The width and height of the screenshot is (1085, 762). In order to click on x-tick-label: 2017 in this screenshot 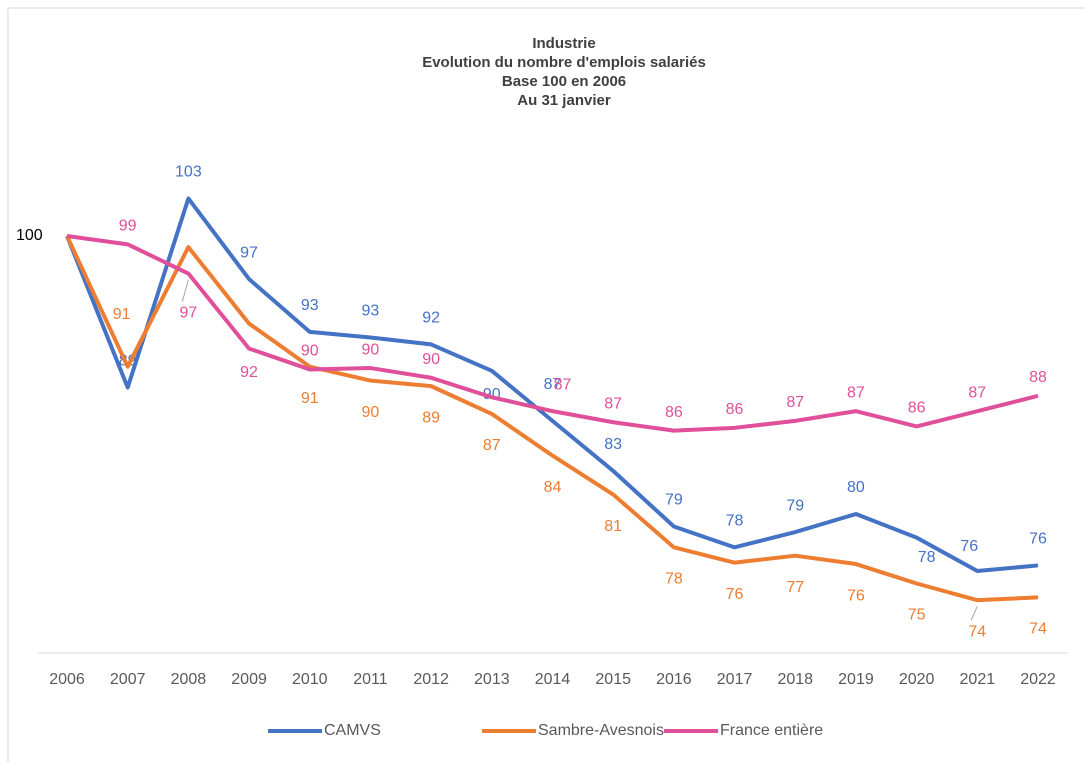, I will do `click(735, 679)`.